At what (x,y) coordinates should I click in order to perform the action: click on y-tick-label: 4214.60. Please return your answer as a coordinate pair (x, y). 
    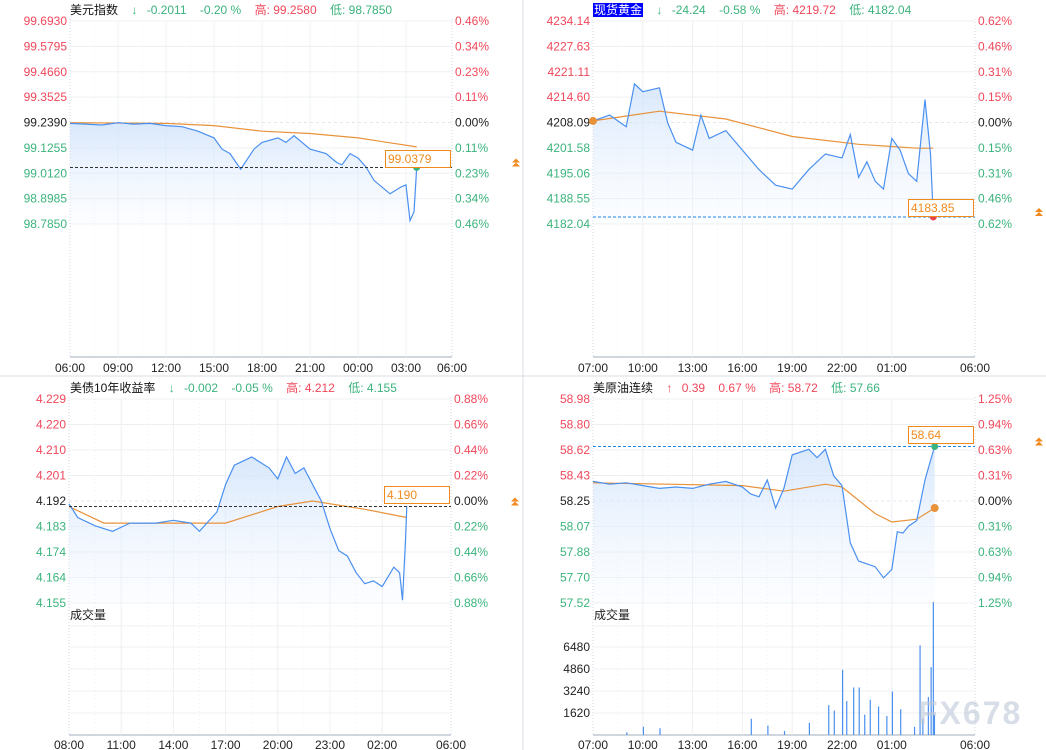
    Looking at the image, I should click on (569, 97).